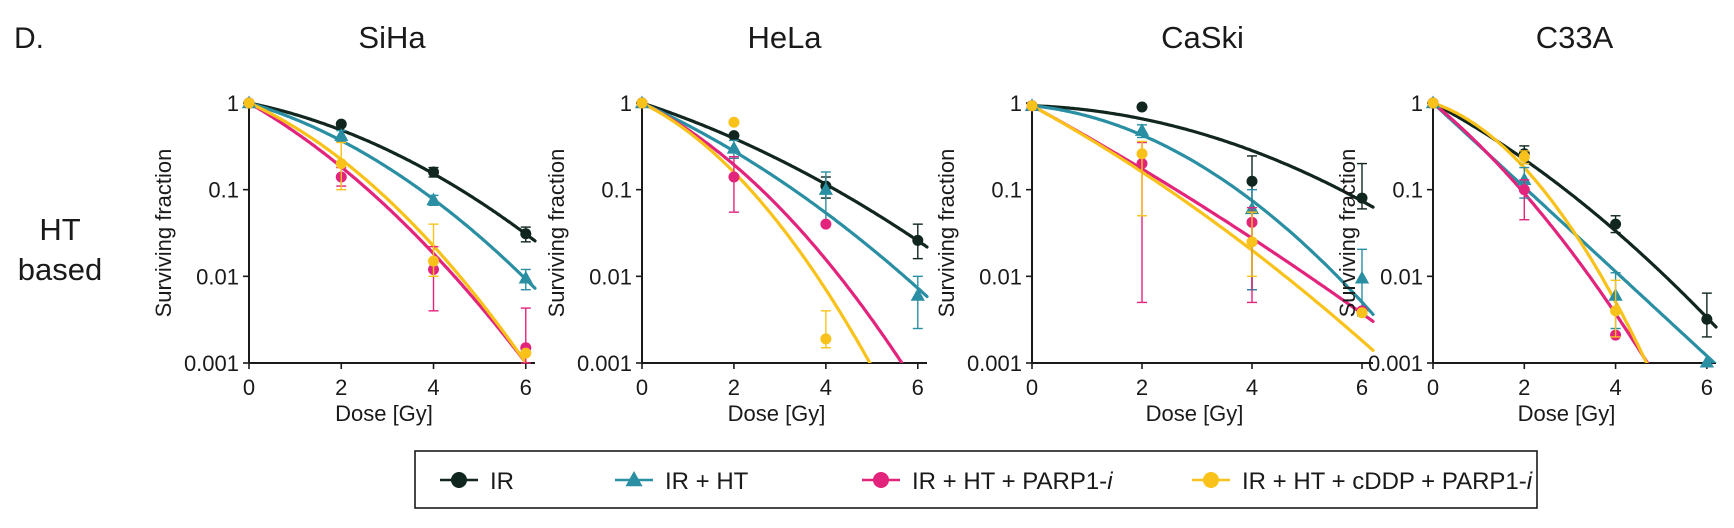  I want to click on chart-title: C33A, so click(1575, 37).